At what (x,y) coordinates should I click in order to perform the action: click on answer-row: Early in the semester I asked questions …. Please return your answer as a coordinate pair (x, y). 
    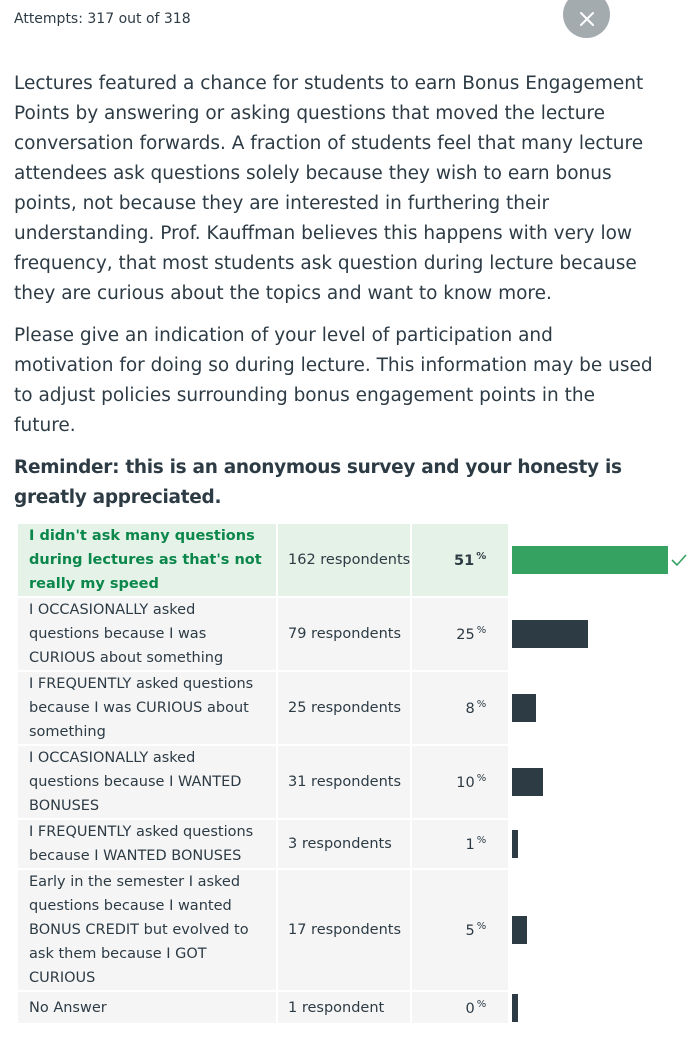
    Looking at the image, I should click on (345, 930).